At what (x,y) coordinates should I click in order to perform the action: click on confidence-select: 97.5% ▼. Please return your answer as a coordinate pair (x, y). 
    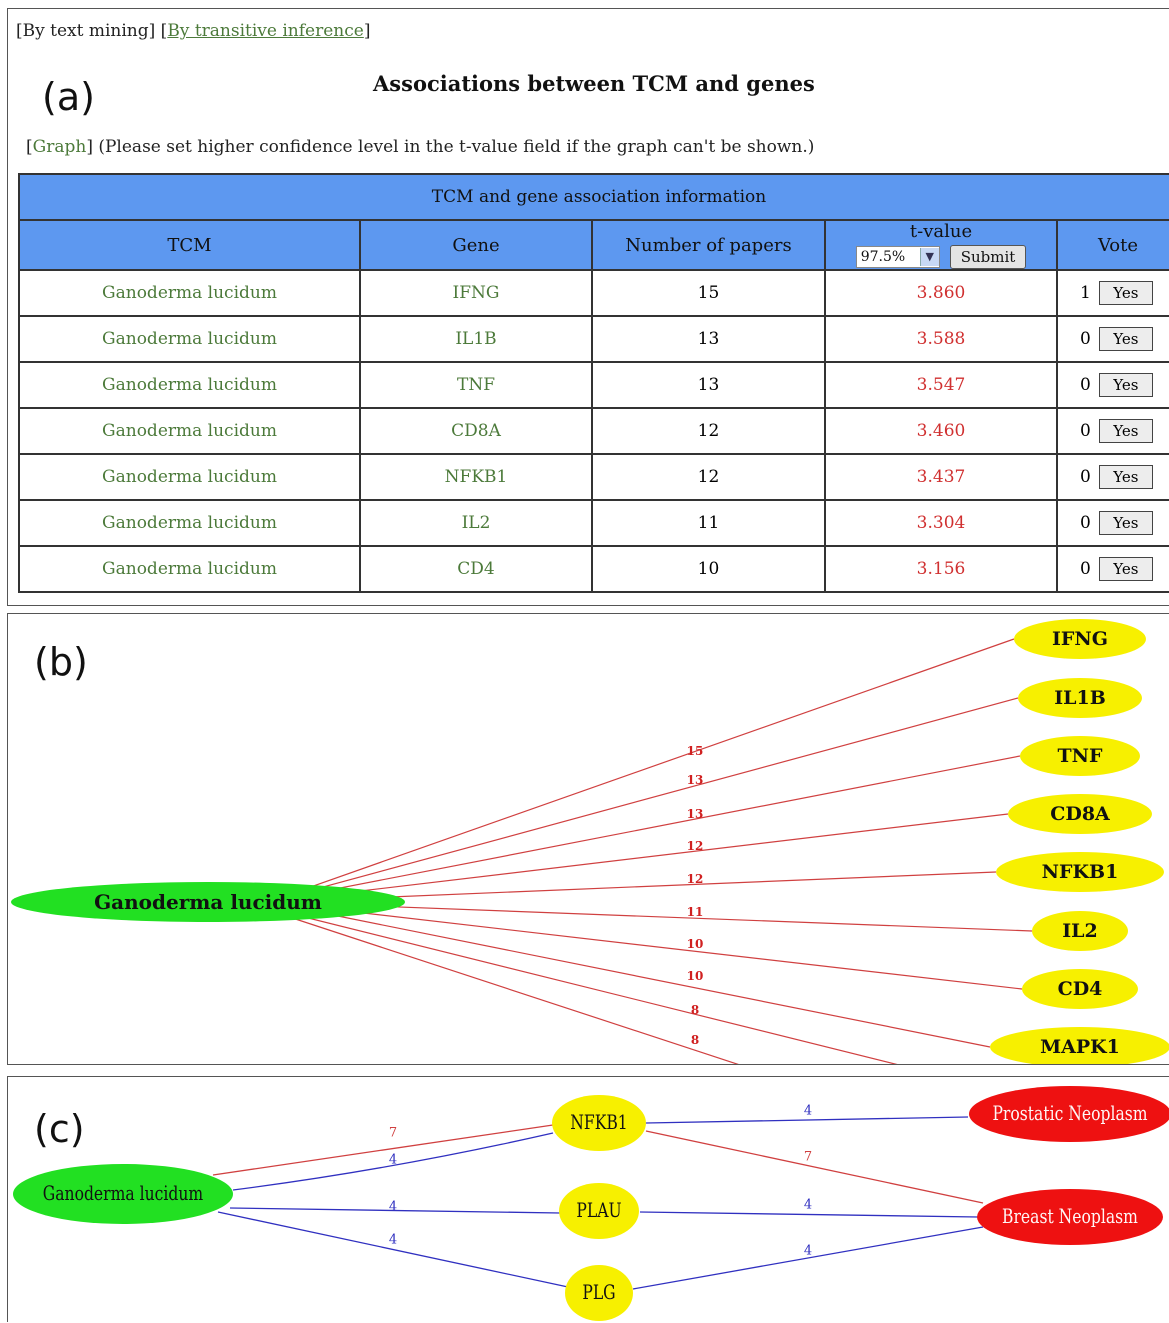
    Looking at the image, I should click on (897, 257).